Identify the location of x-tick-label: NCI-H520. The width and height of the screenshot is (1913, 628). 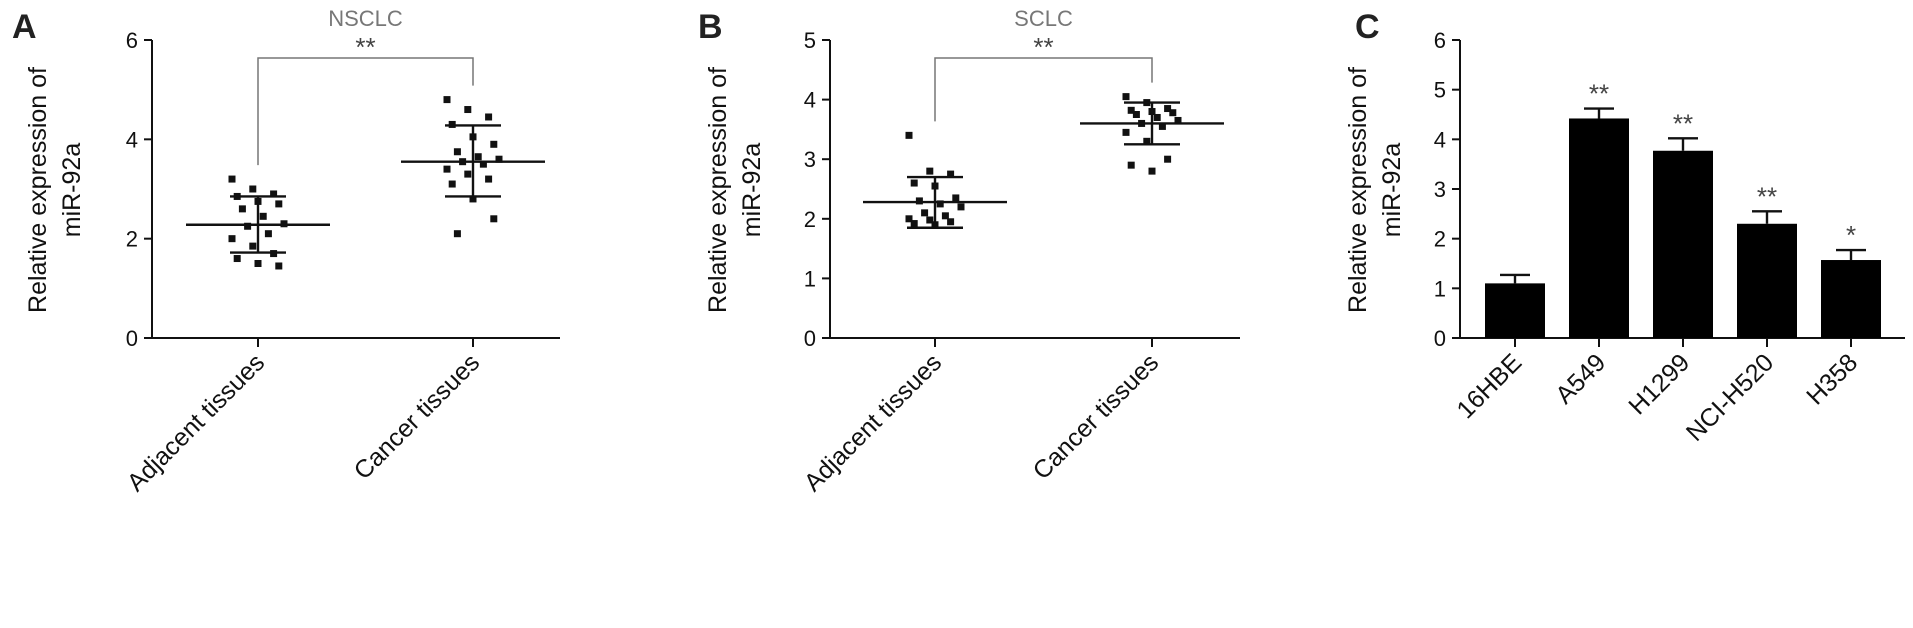
(1730, 397).